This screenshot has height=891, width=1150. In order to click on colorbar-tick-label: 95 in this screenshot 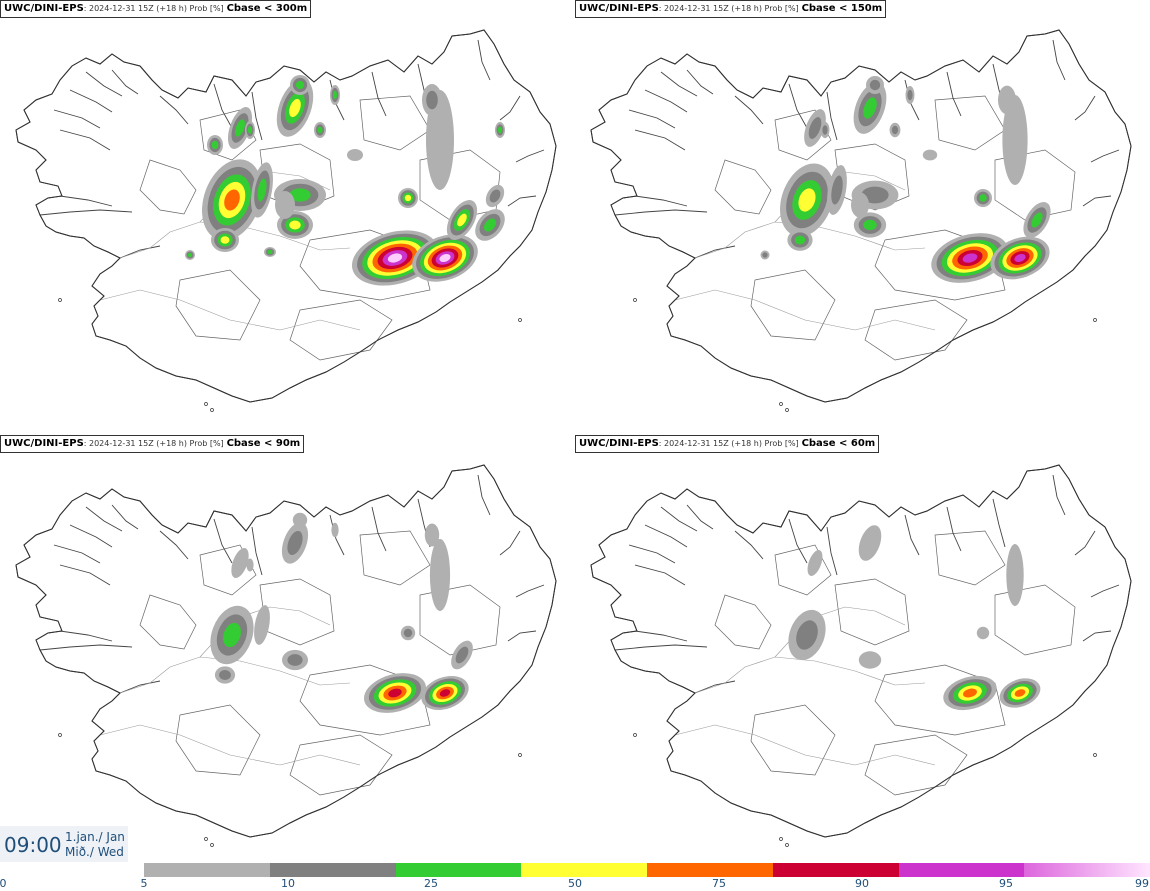, I will do `click(1006, 883)`.